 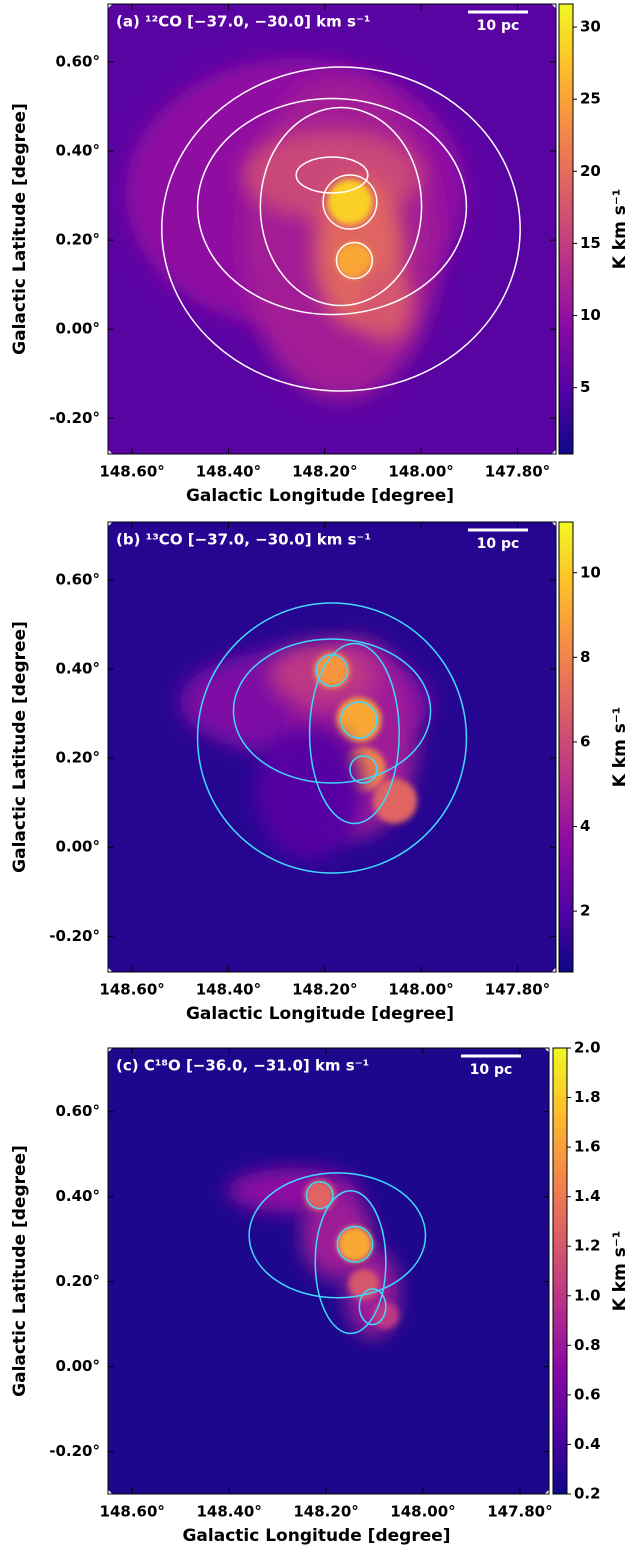 What do you see at coordinates (587, 1494) in the screenshot?
I see `colorbar-tick-label: 0.2` at bounding box center [587, 1494].